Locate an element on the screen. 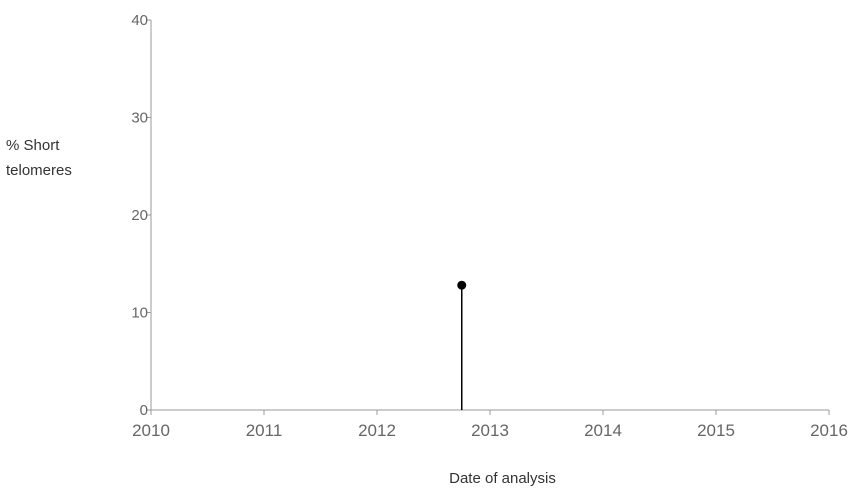  y-tick-label: 0 is located at coordinates (144, 410).